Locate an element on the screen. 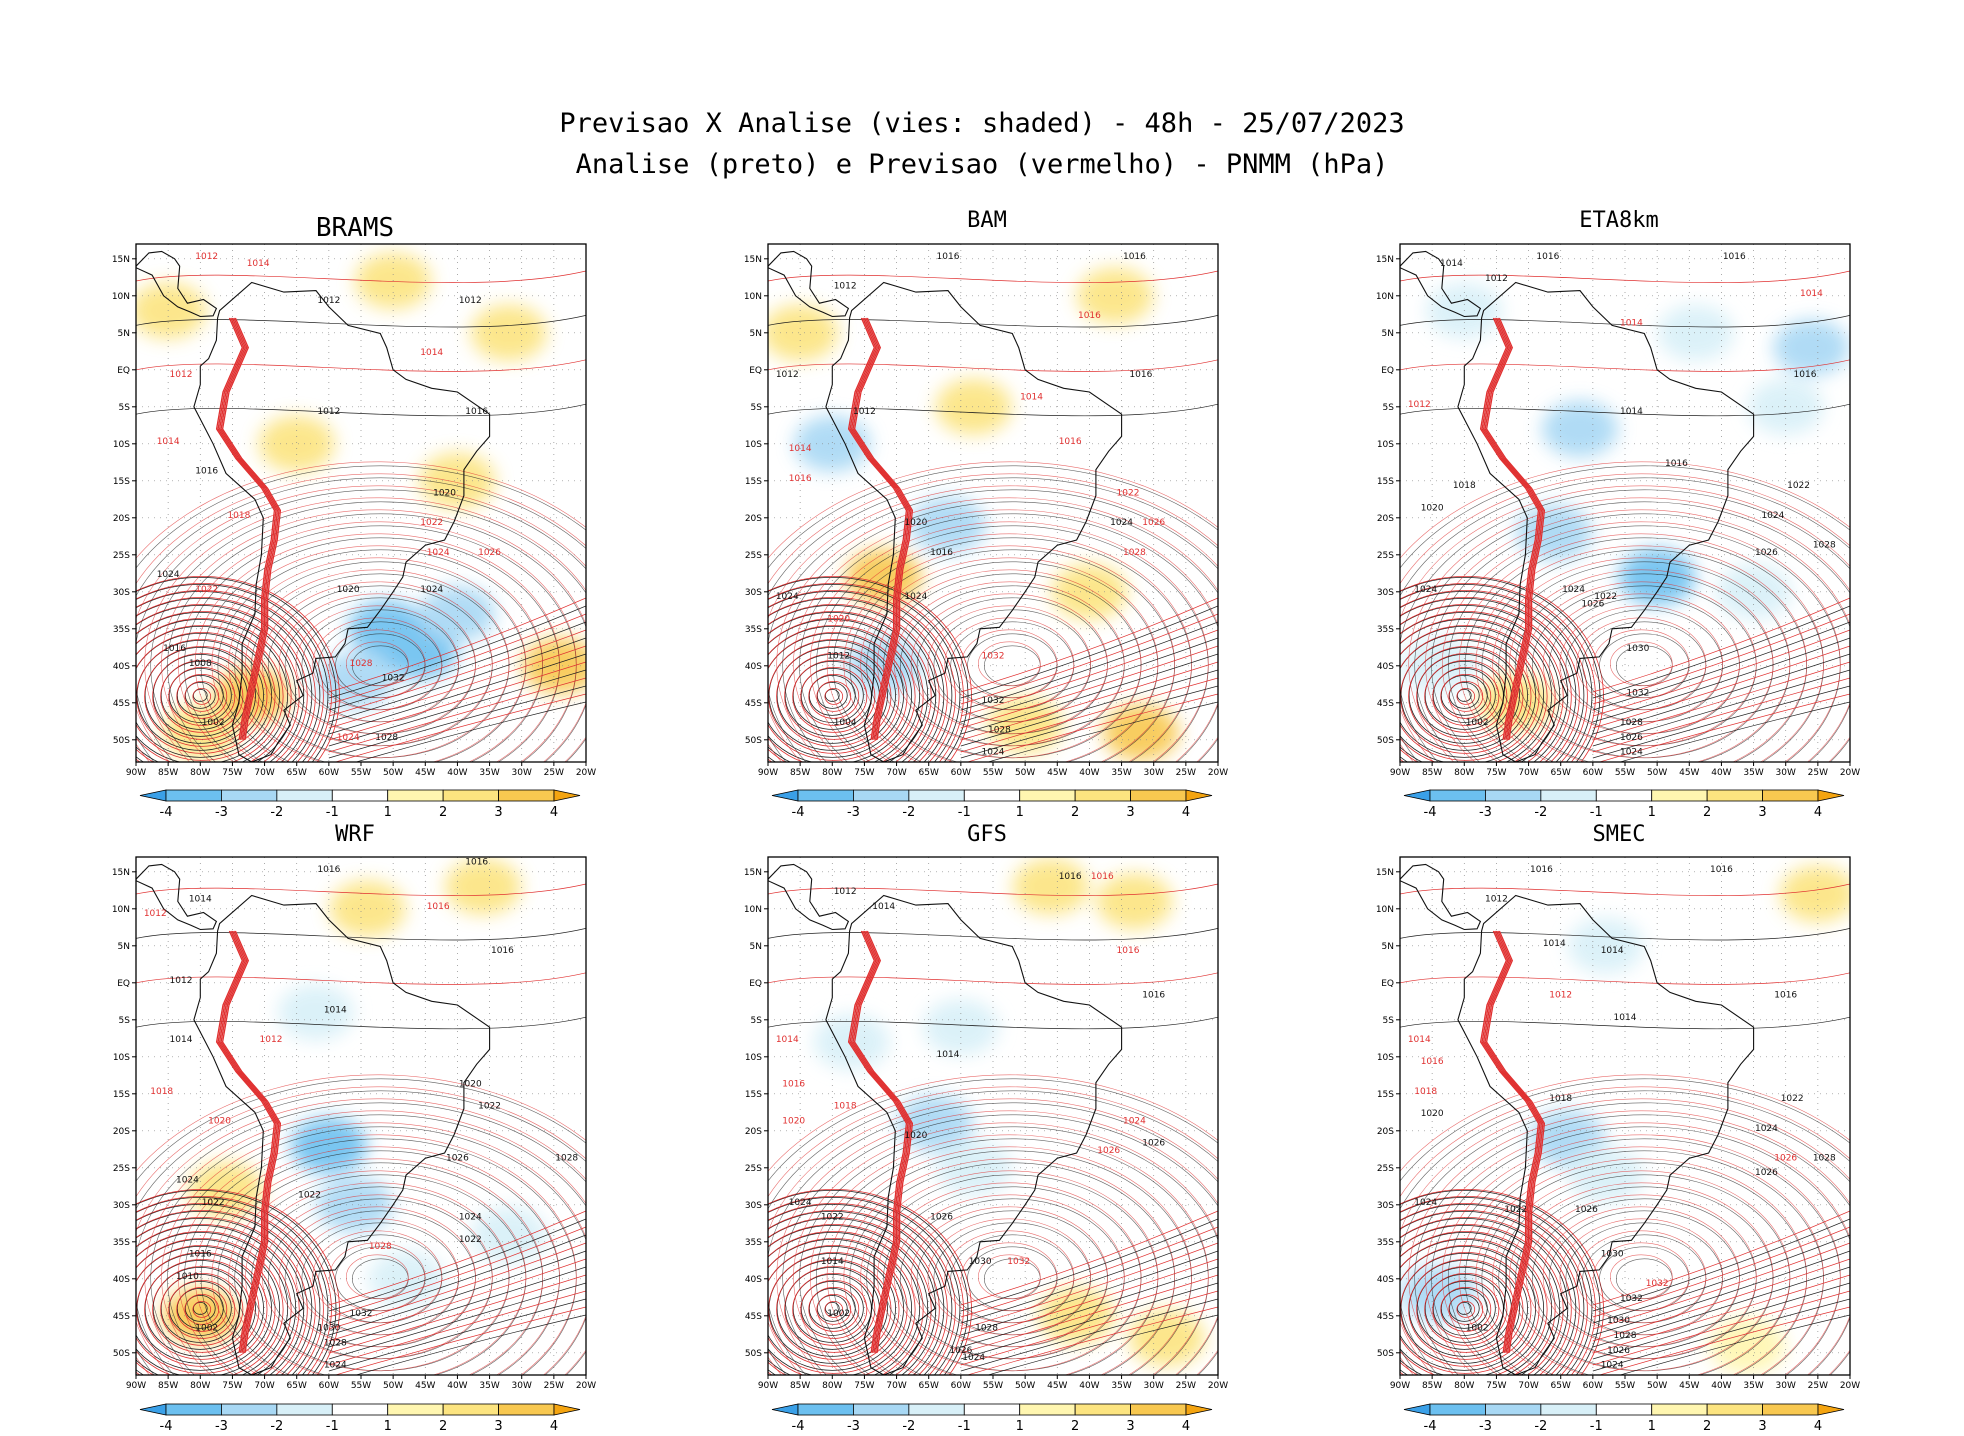  lon-tick-label: 65W is located at coordinates (297, 1386).